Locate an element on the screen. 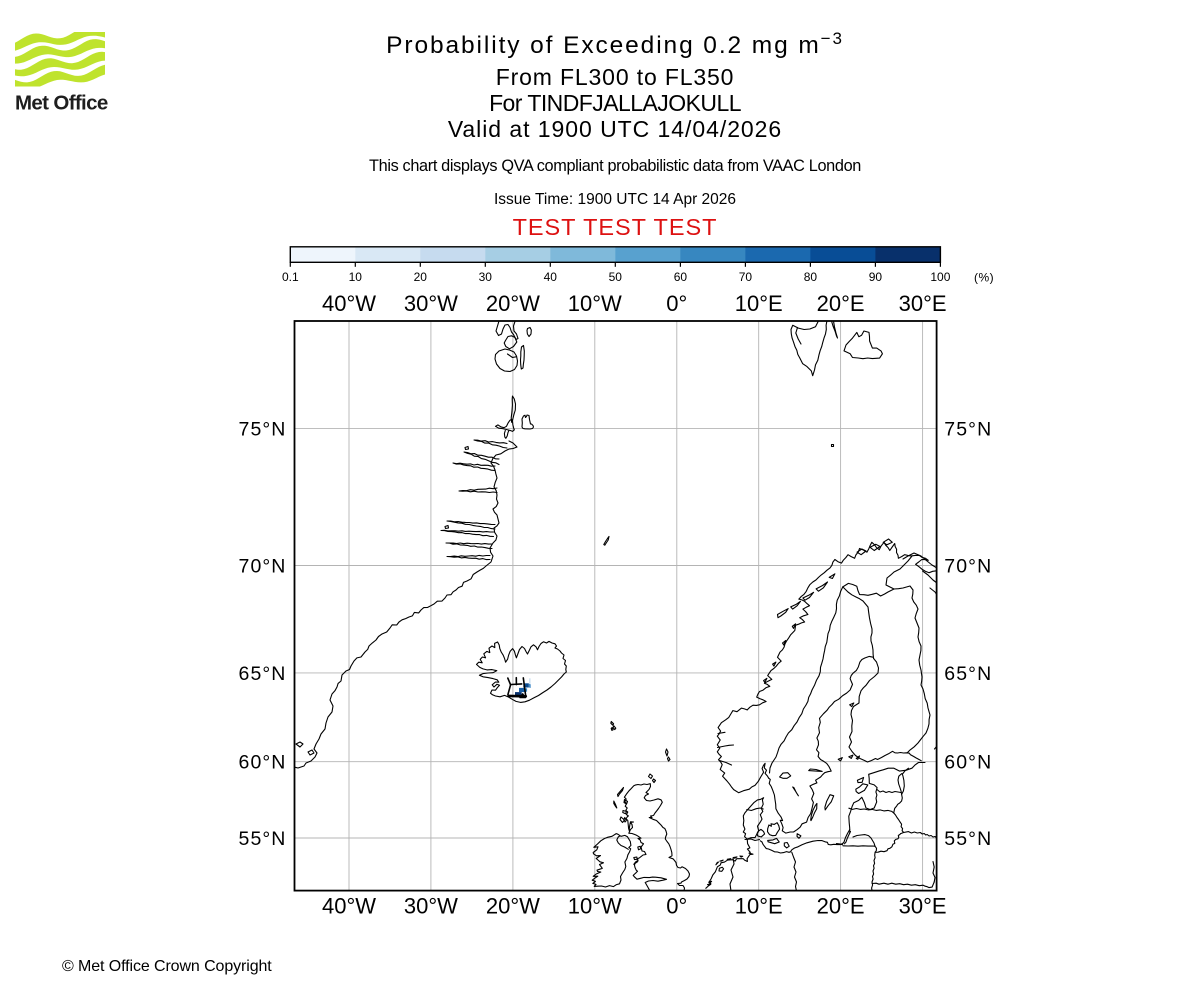 The image size is (1200, 1000). svg-text: Met Office is located at coordinates (61, 103).